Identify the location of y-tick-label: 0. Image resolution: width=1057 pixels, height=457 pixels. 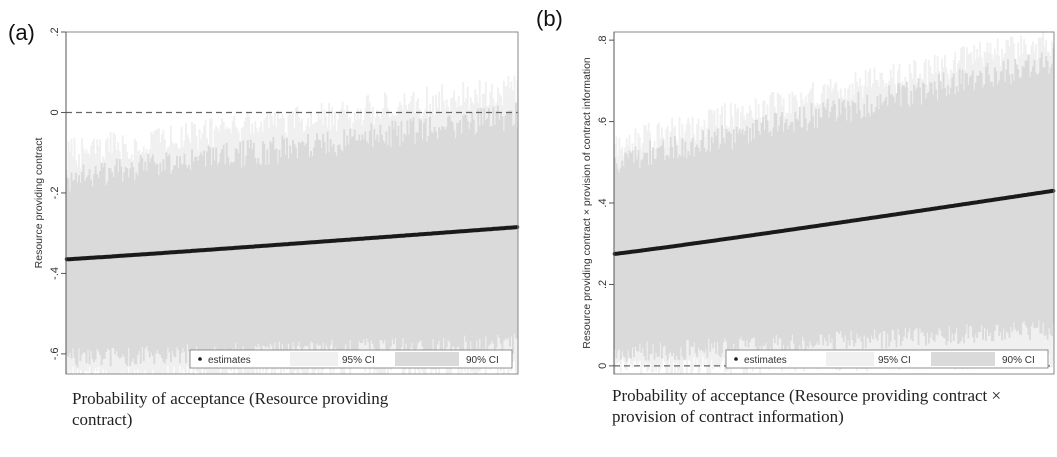
(603, 366).